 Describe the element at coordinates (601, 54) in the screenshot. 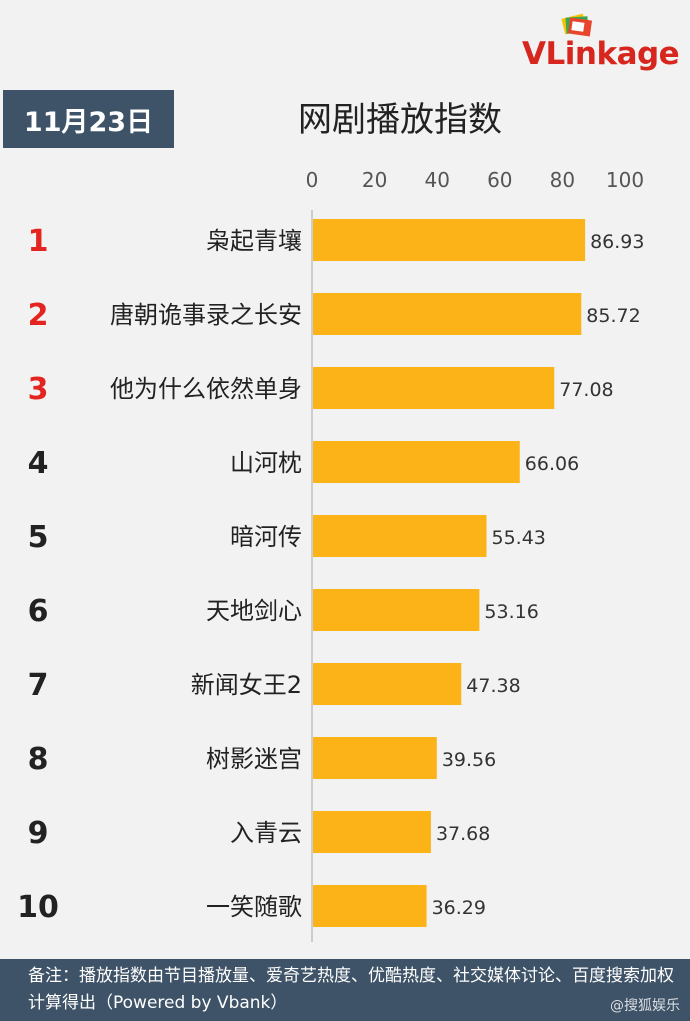

I see `logo-wordmark: VLinkage` at that location.